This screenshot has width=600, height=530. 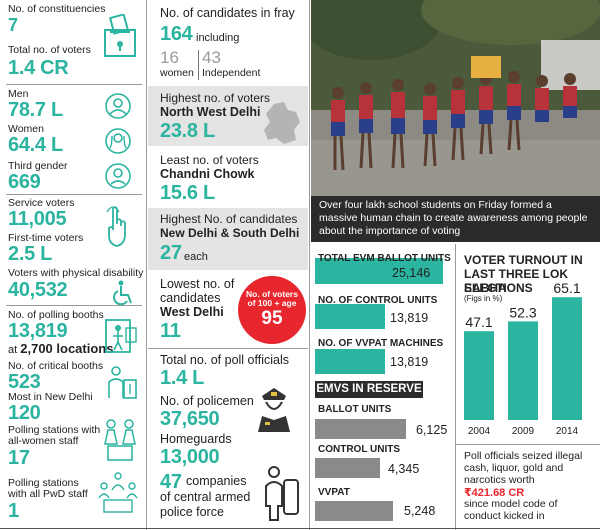 What do you see at coordinates (76, 273) in the screenshot?
I see `disability-label: Voters with physical disability` at bounding box center [76, 273].